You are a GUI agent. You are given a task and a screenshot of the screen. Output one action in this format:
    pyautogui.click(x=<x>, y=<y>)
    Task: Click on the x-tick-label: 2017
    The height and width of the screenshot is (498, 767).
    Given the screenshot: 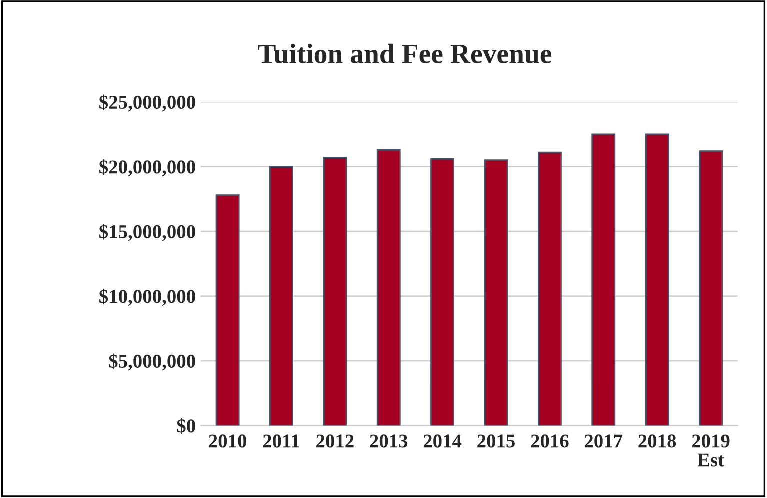 What is the action you would take?
    pyautogui.click(x=604, y=441)
    